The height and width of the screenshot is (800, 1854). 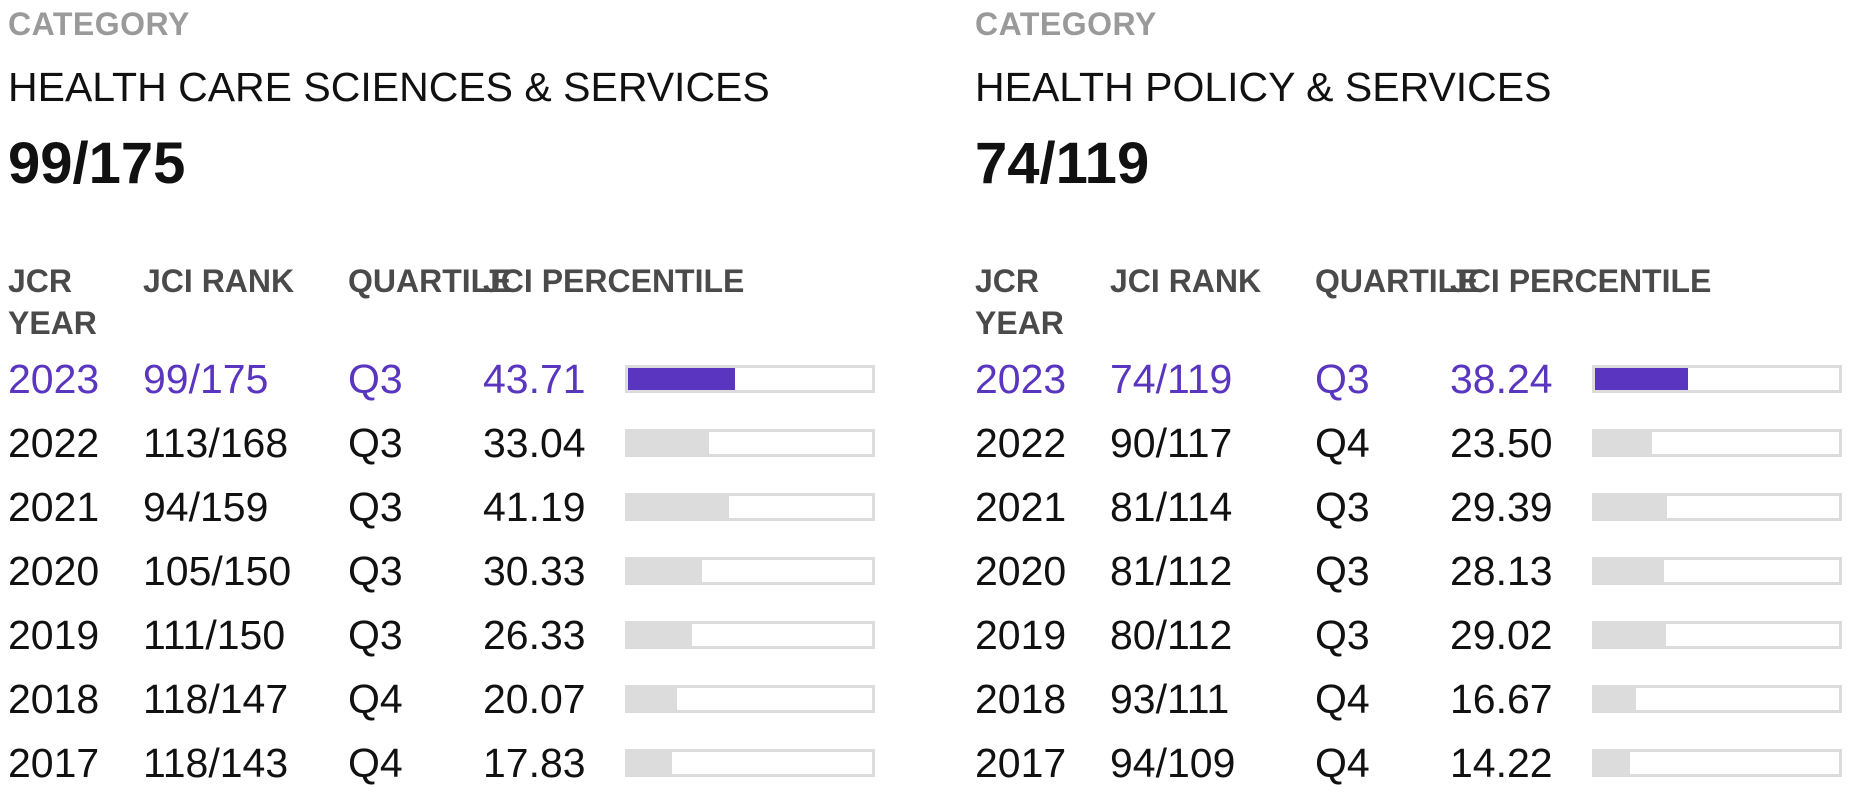 What do you see at coordinates (217, 571) in the screenshot?
I see `row-rank: 105/150` at bounding box center [217, 571].